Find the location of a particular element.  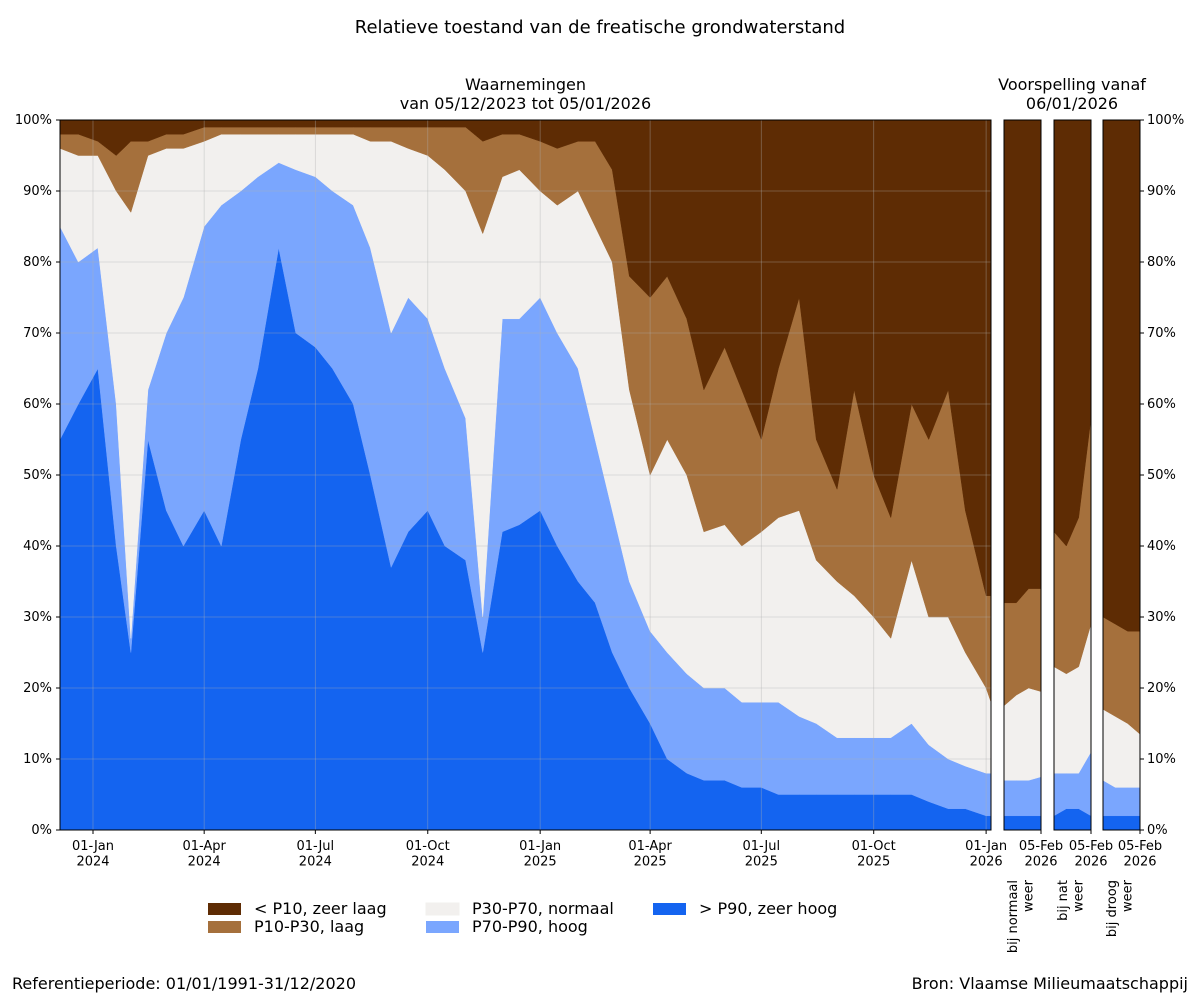

x-axis-label: bij natweer is located at coordinates (1071, 900).